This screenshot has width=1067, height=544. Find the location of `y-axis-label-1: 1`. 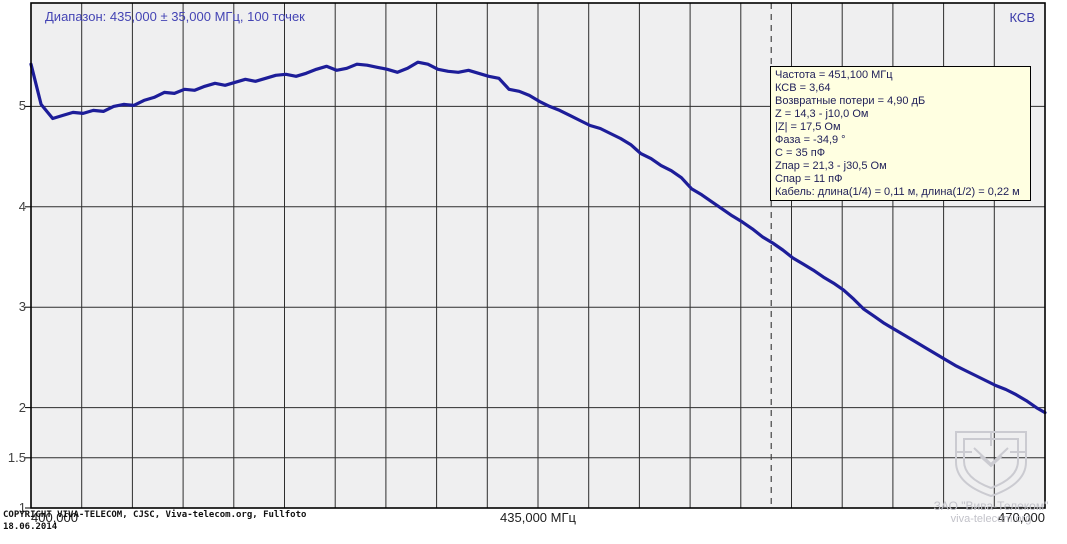

y-axis-label-1: 1 is located at coordinates (22, 507).